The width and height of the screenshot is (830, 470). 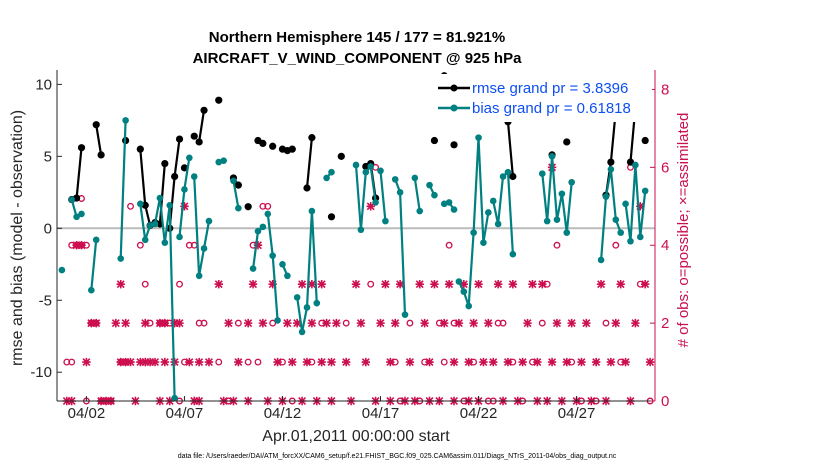 I want to click on chart-title-line2: AIRCRAFT_V_WIND_COMPONENT @ 925 hPa, so click(x=358, y=58).